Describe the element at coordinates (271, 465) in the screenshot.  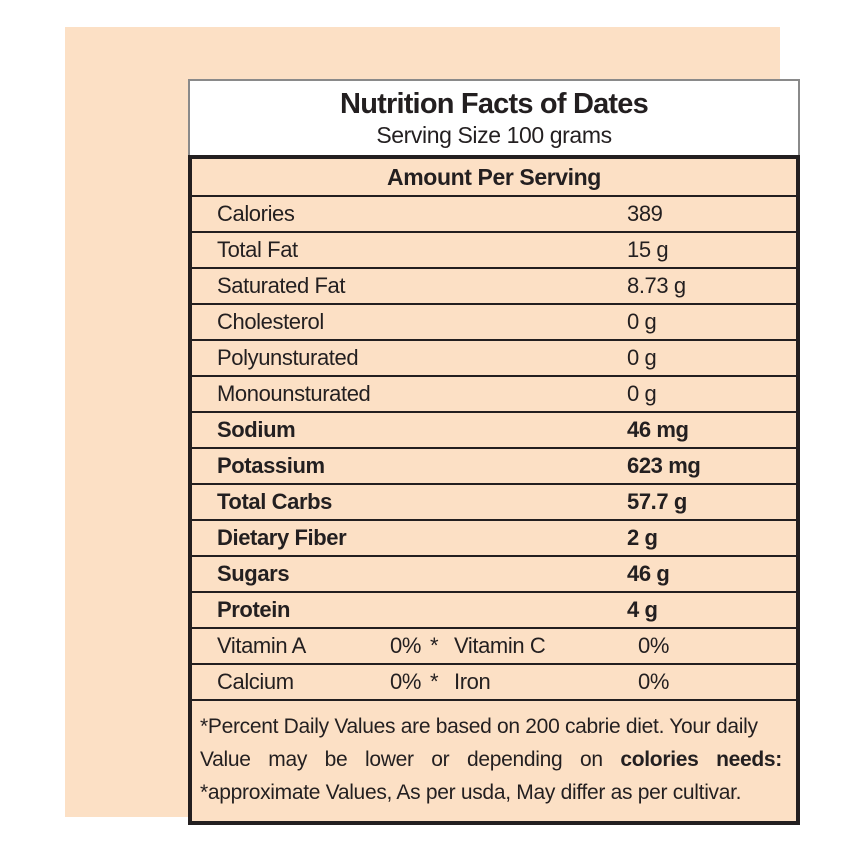
I see `nutrient-label: Potassium` at that location.